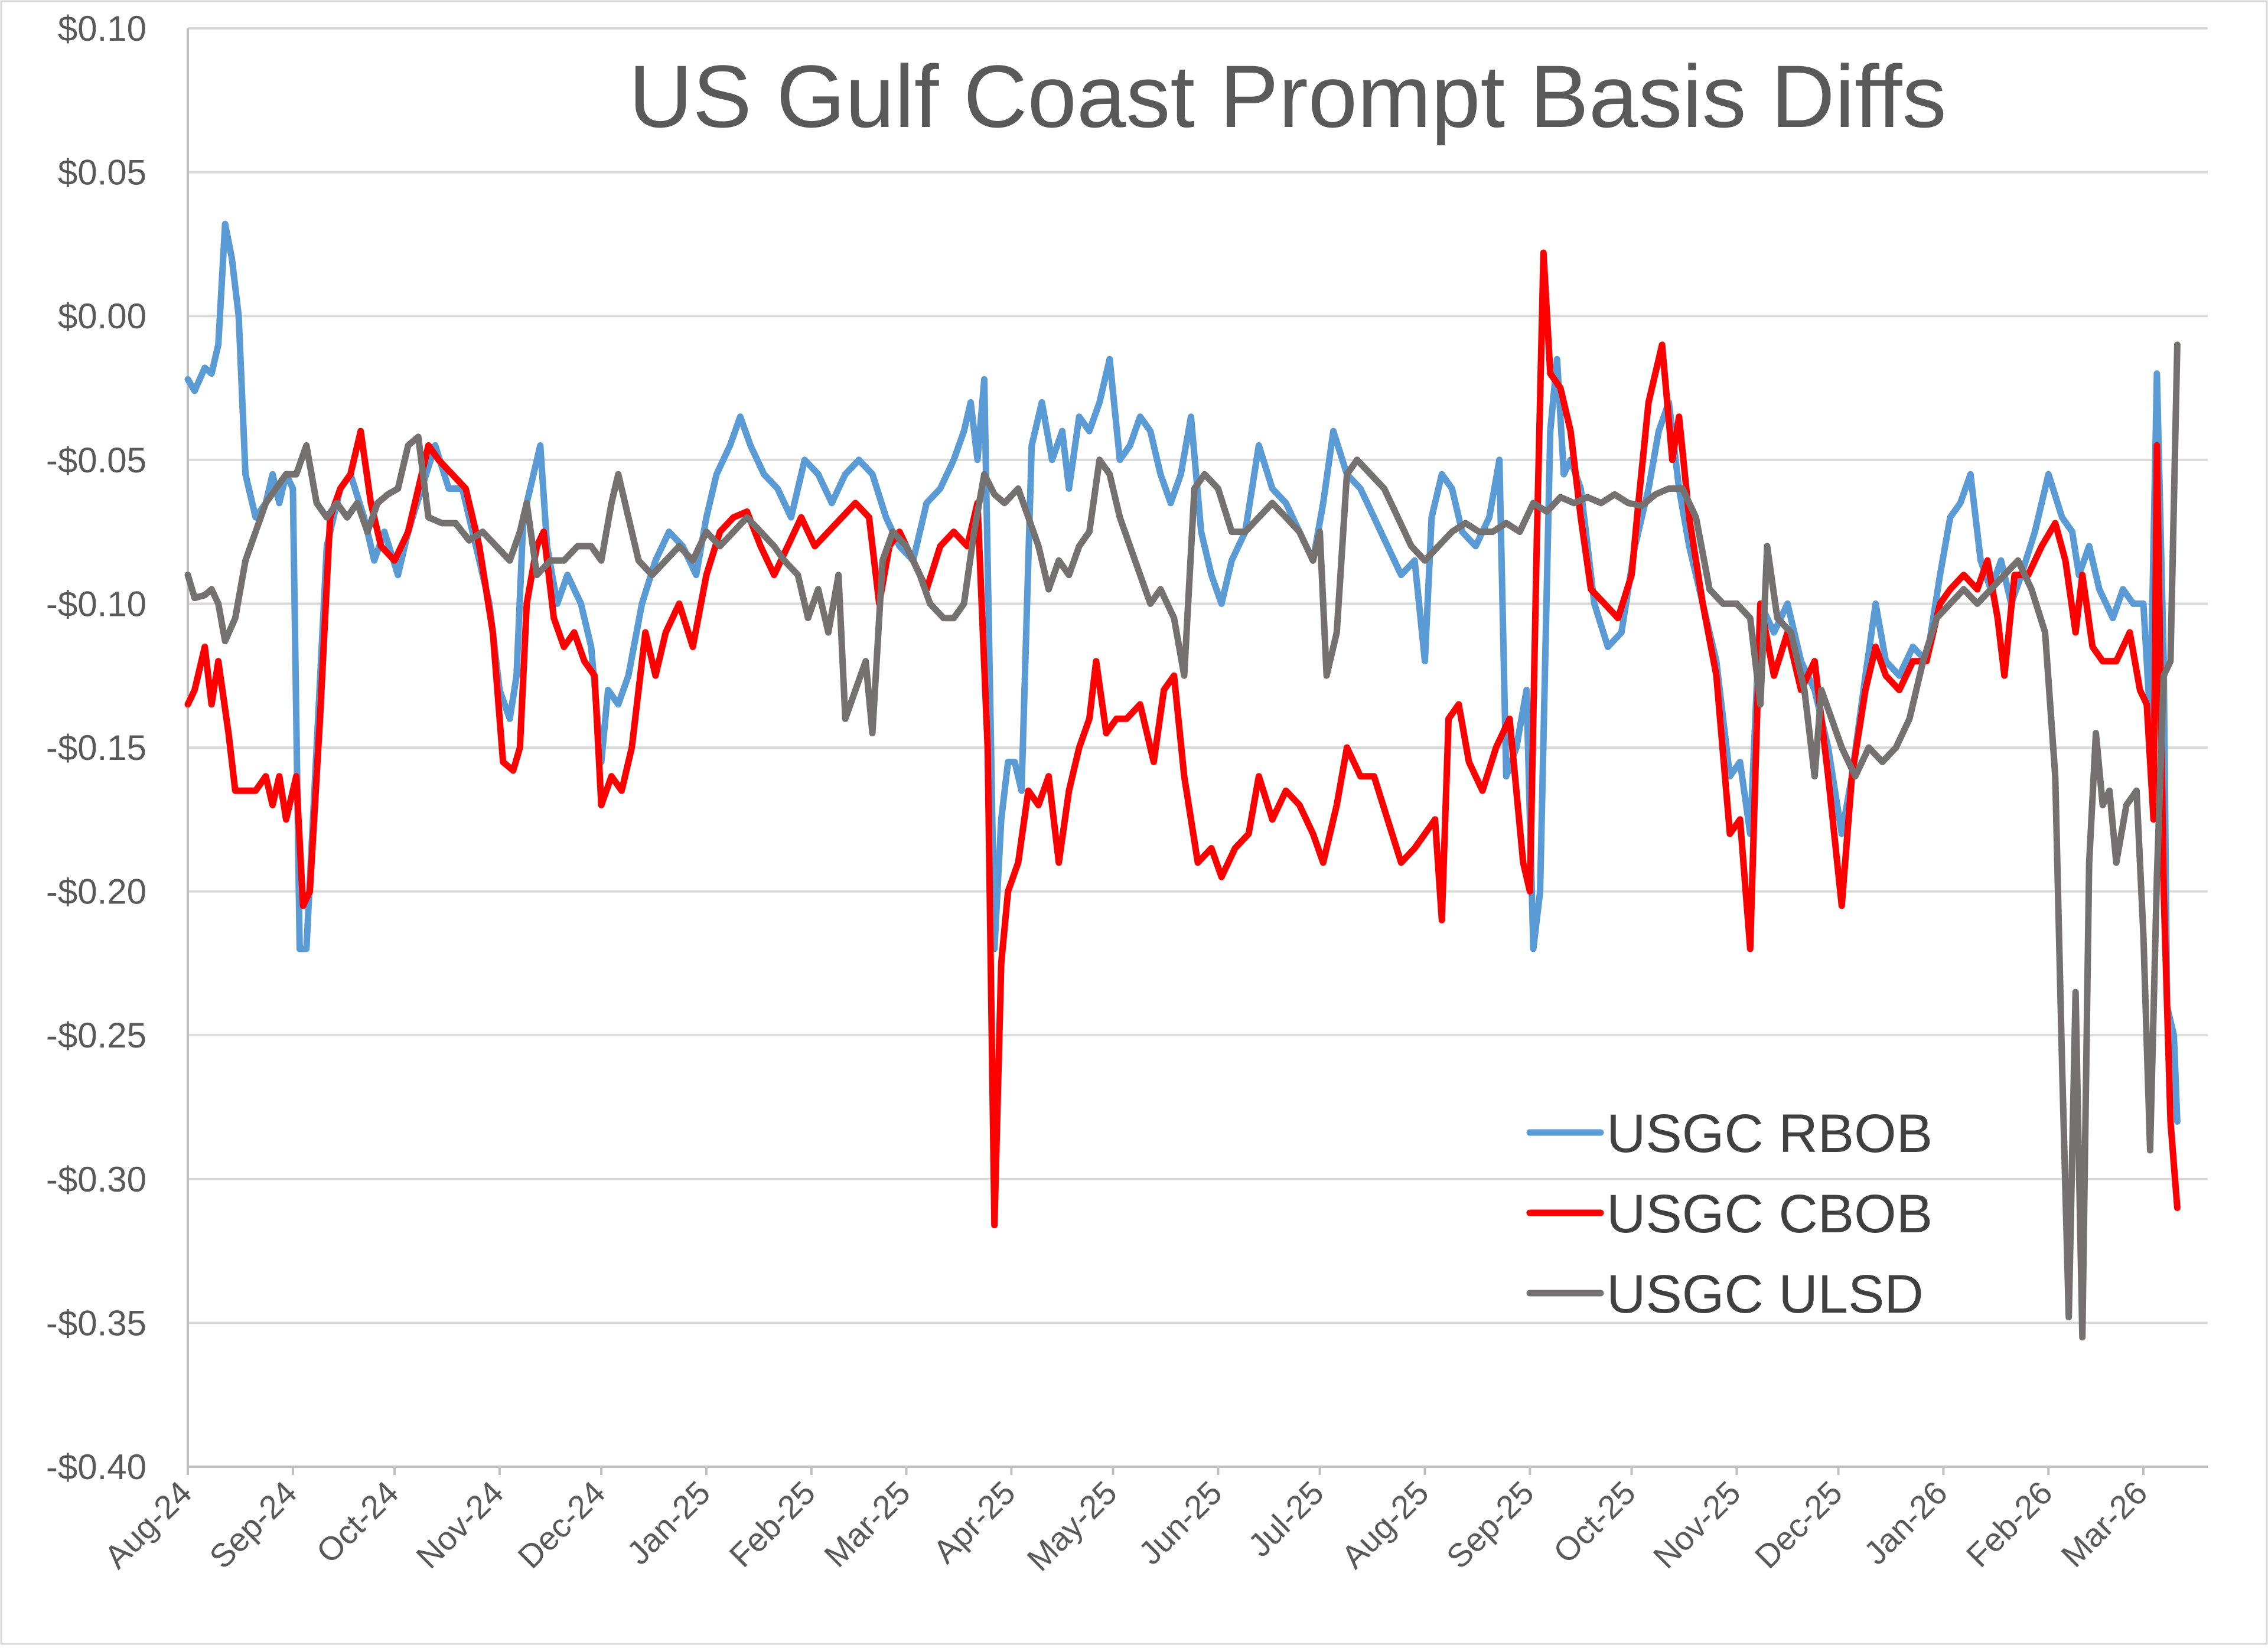 This screenshot has height=1648, width=2268. What do you see at coordinates (102, 316) in the screenshot?
I see `y-tick-label: $0.00` at bounding box center [102, 316].